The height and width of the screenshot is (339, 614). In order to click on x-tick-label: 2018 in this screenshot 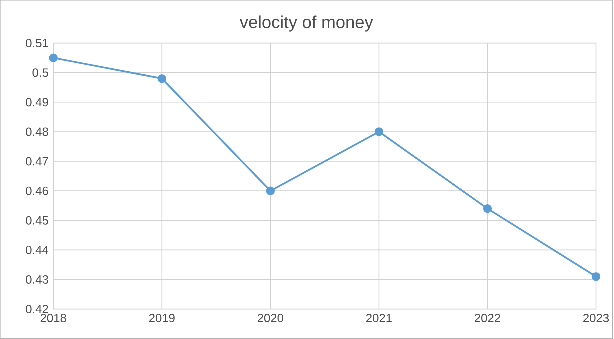, I will do `click(53, 318)`.